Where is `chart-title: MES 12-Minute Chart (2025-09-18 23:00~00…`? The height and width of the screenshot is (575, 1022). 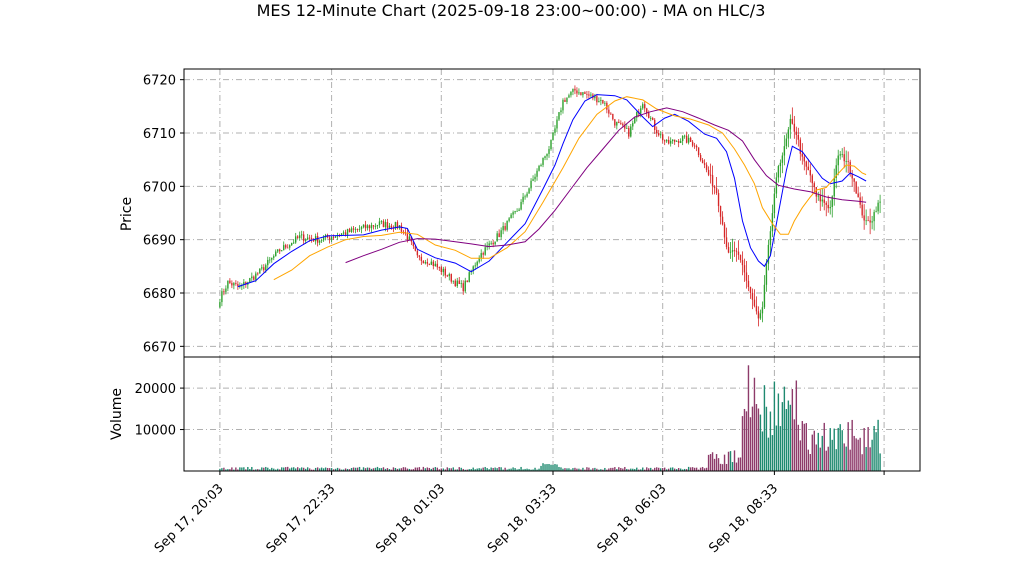 chart-title: MES 12-Minute Chart (2025-09-18 23:00~00… is located at coordinates (511, 10).